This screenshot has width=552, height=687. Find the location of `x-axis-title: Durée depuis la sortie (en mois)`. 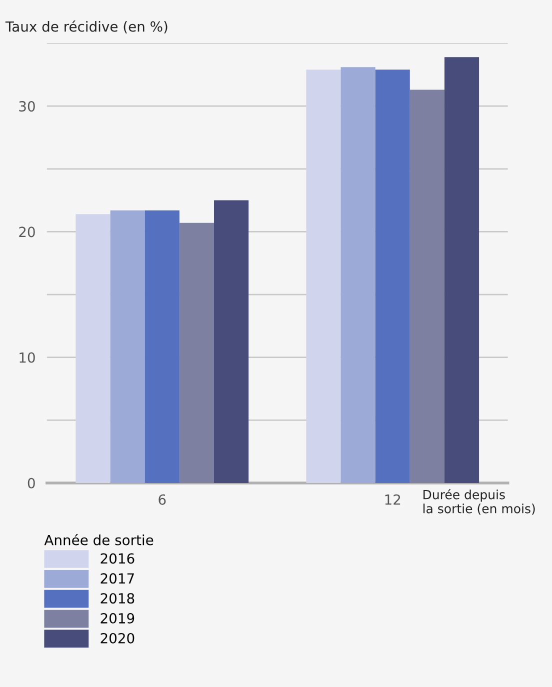

x-axis-title: Durée depuis la sortie (en mois) is located at coordinates (479, 502).